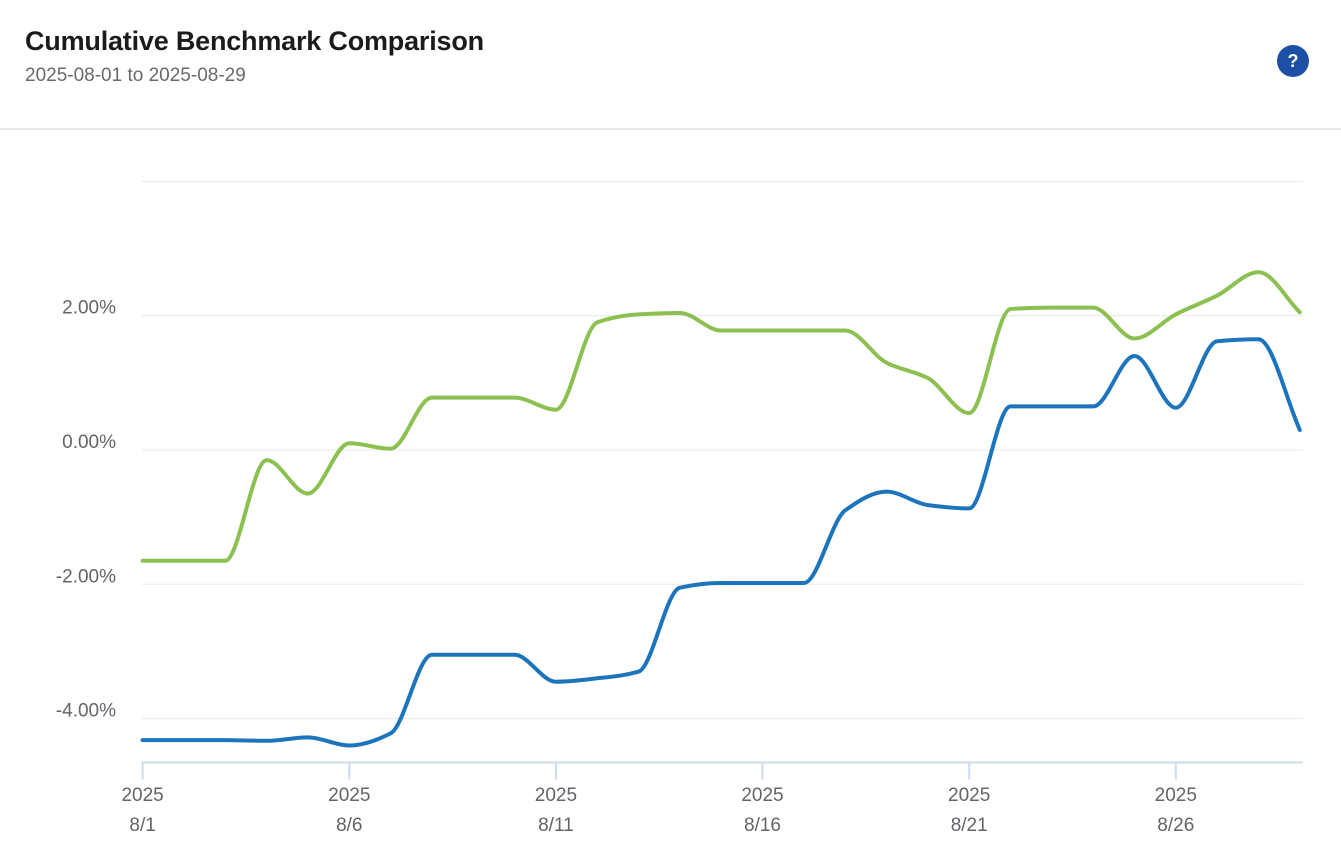  What do you see at coordinates (556, 825) in the screenshot?
I see `x-axis-label-date: 8/11` at bounding box center [556, 825].